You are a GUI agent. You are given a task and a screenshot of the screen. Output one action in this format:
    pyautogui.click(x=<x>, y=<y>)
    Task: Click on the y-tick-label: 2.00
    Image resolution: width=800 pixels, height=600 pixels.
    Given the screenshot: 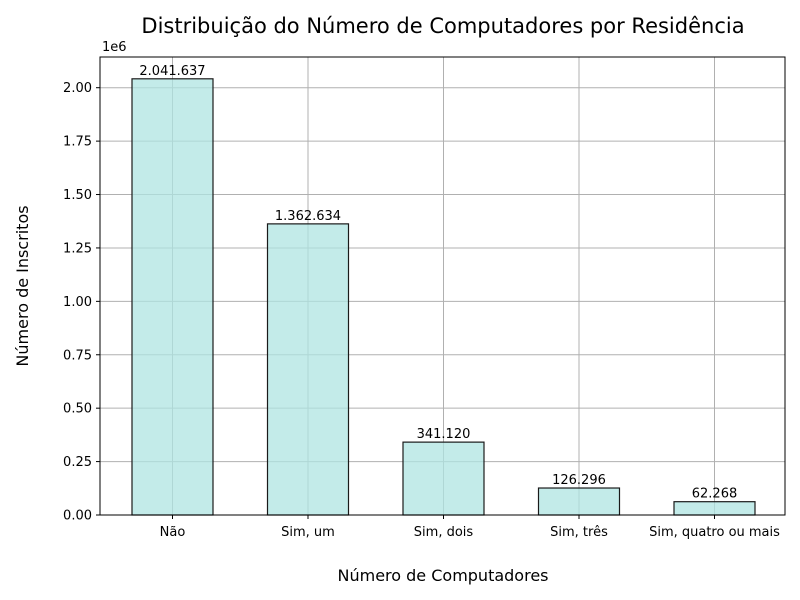 What is the action you would take?
    pyautogui.click(x=77, y=88)
    